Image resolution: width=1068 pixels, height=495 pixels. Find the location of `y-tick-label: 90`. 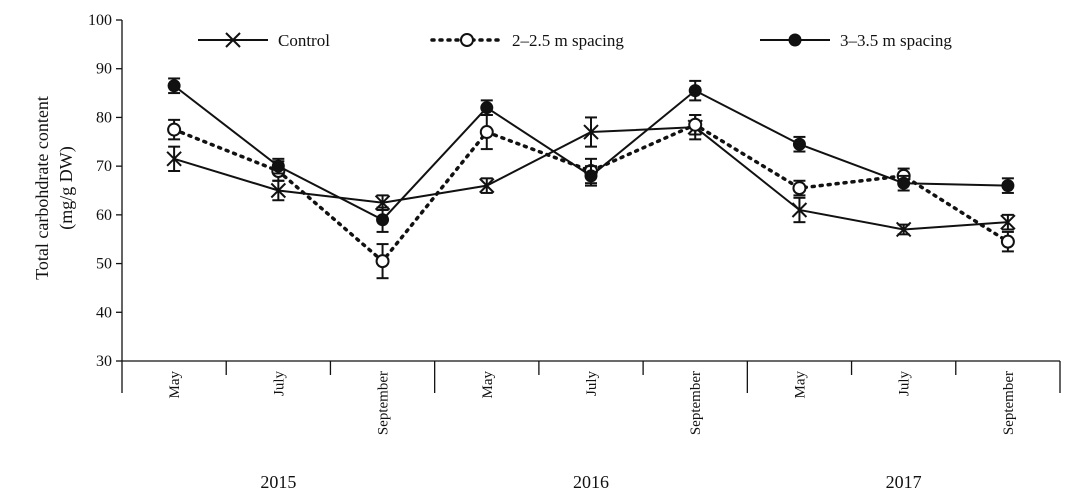

y-tick-label: 90 is located at coordinates (104, 69).